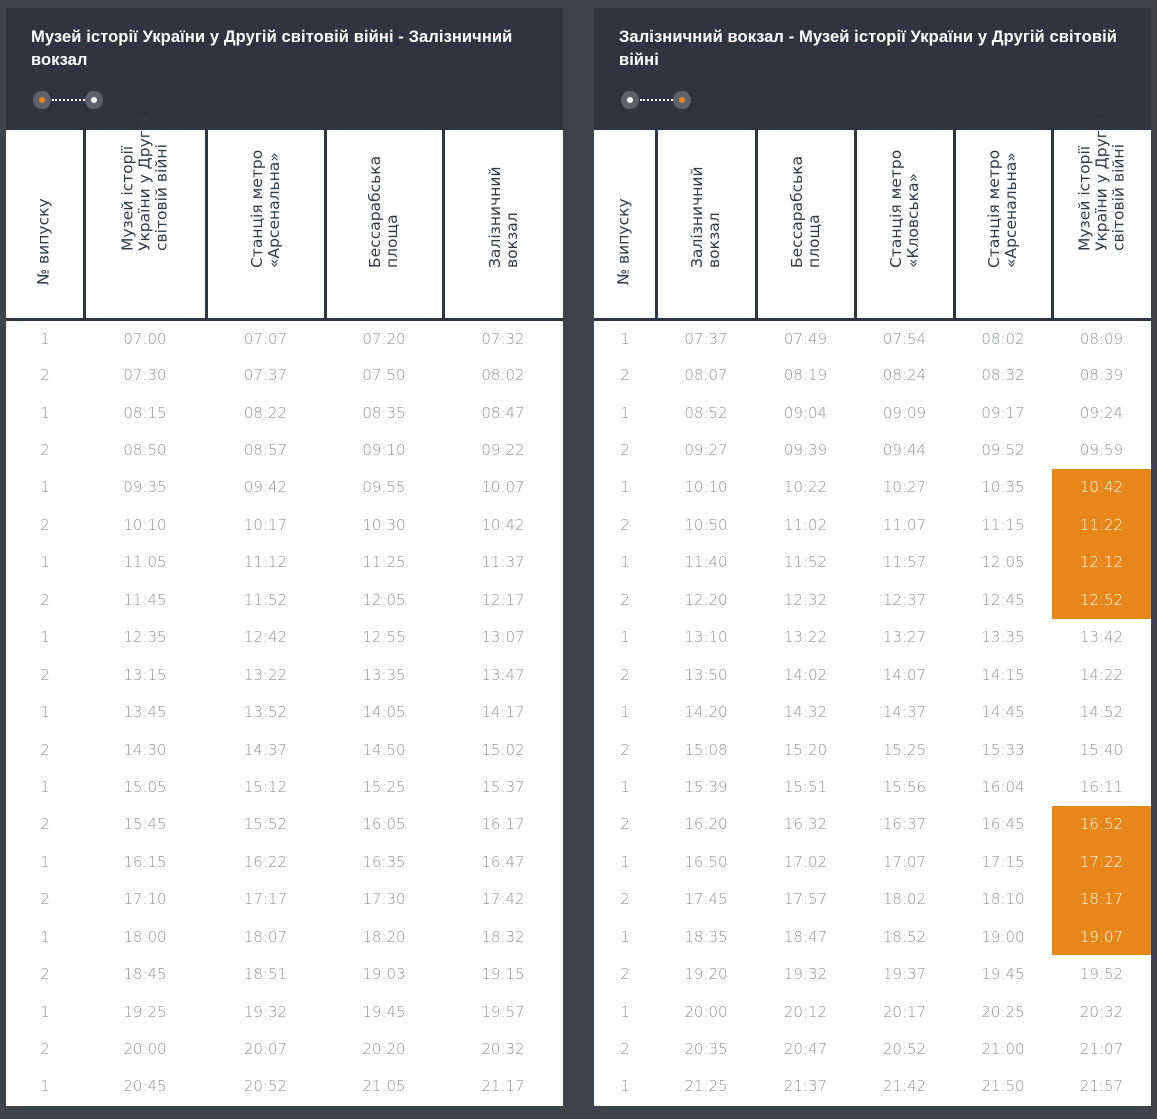 This screenshot has height=1119, width=1157. What do you see at coordinates (805, 487) in the screenshot?
I see `time-cell: 10:22` at bounding box center [805, 487].